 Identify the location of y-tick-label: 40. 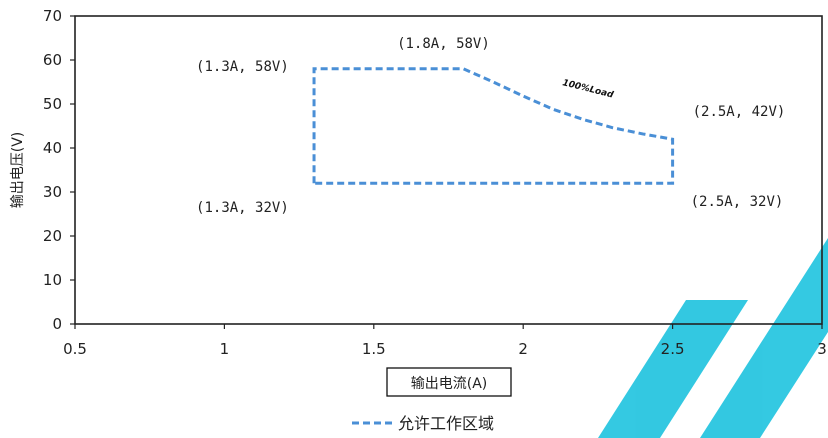
(52, 148).